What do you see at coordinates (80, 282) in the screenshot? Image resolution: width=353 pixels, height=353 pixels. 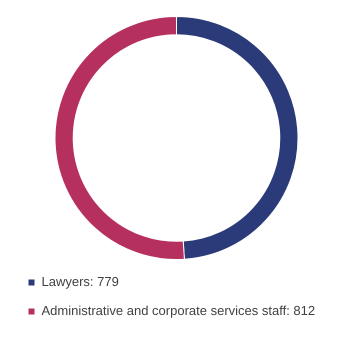 I see `legend-label: Lawyers: 779` at bounding box center [80, 282].